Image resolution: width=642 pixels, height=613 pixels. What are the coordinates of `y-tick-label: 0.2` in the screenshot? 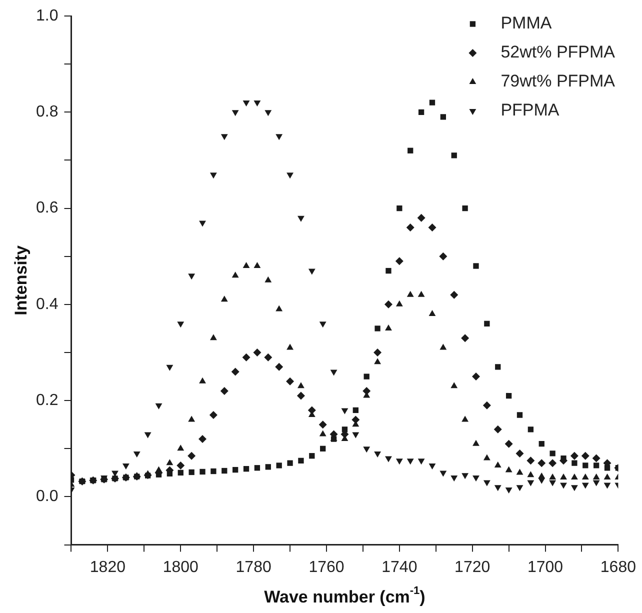 It's located at (47, 400).